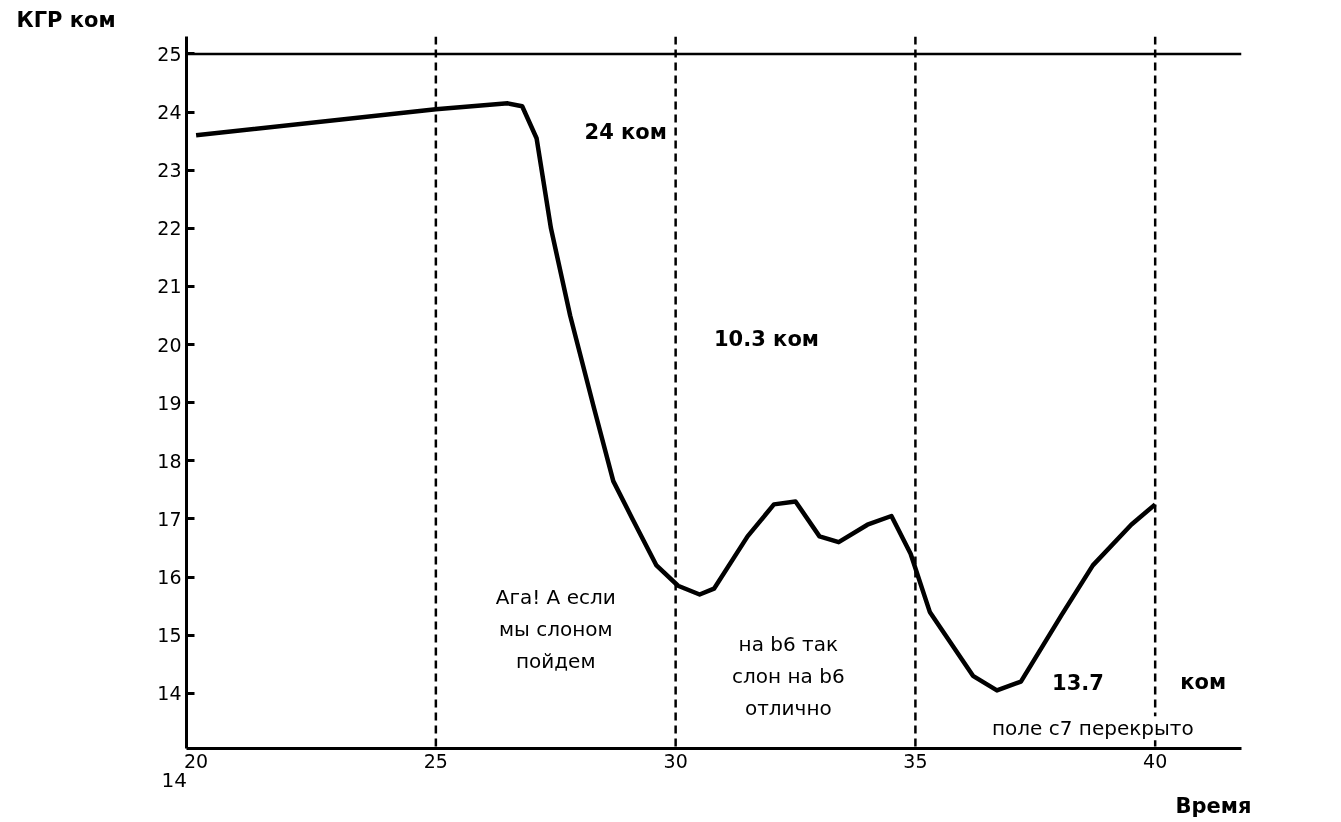 Image resolution: width=1341 pixels, height=822 pixels. What do you see at coordinates (788, 675) in the screenshot?
I see `annotation: на b6 так слон на b6 отлично` at bounding box center [788, 675].